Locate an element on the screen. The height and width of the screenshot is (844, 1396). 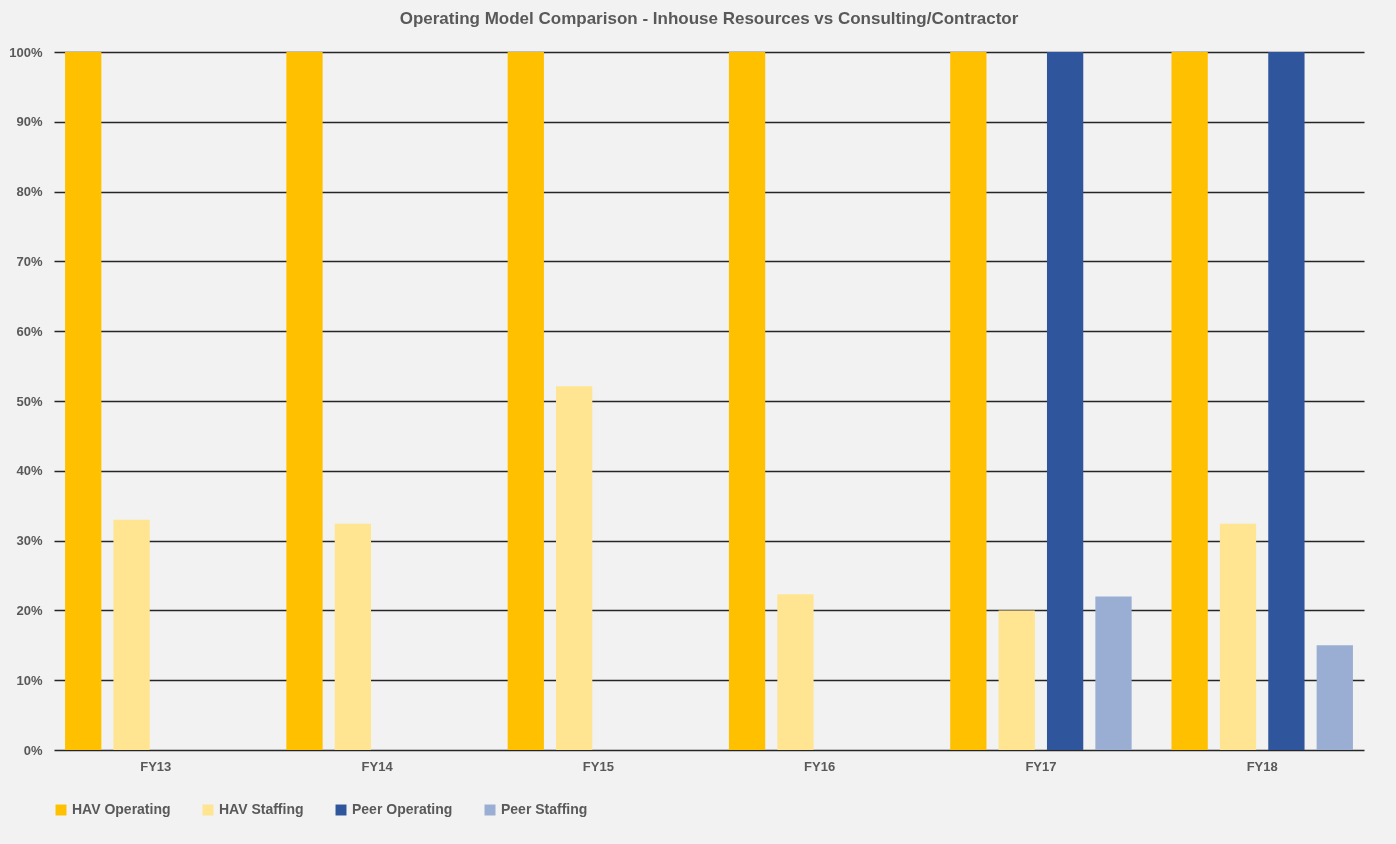
x-tick-label: FY15 is located at coordinates (598, 766).